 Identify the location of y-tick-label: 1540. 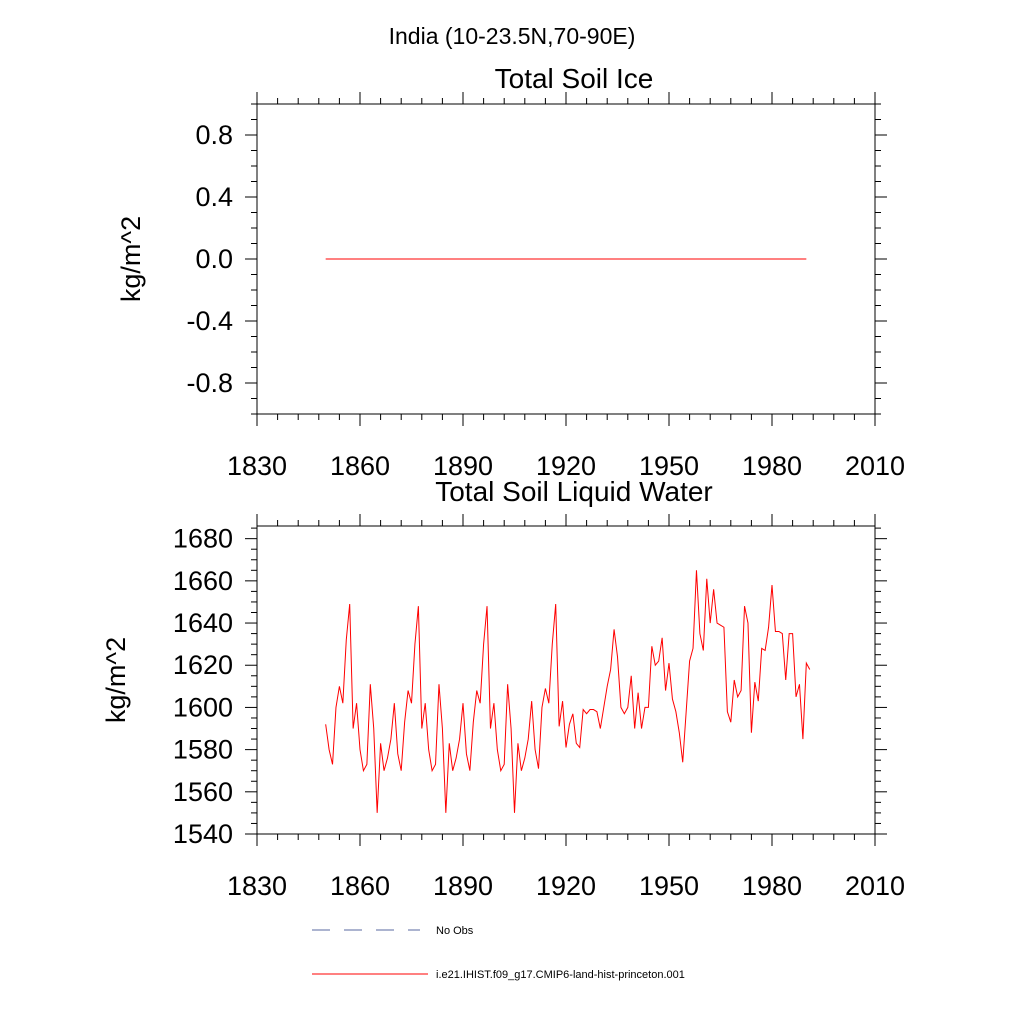
(203, 834).